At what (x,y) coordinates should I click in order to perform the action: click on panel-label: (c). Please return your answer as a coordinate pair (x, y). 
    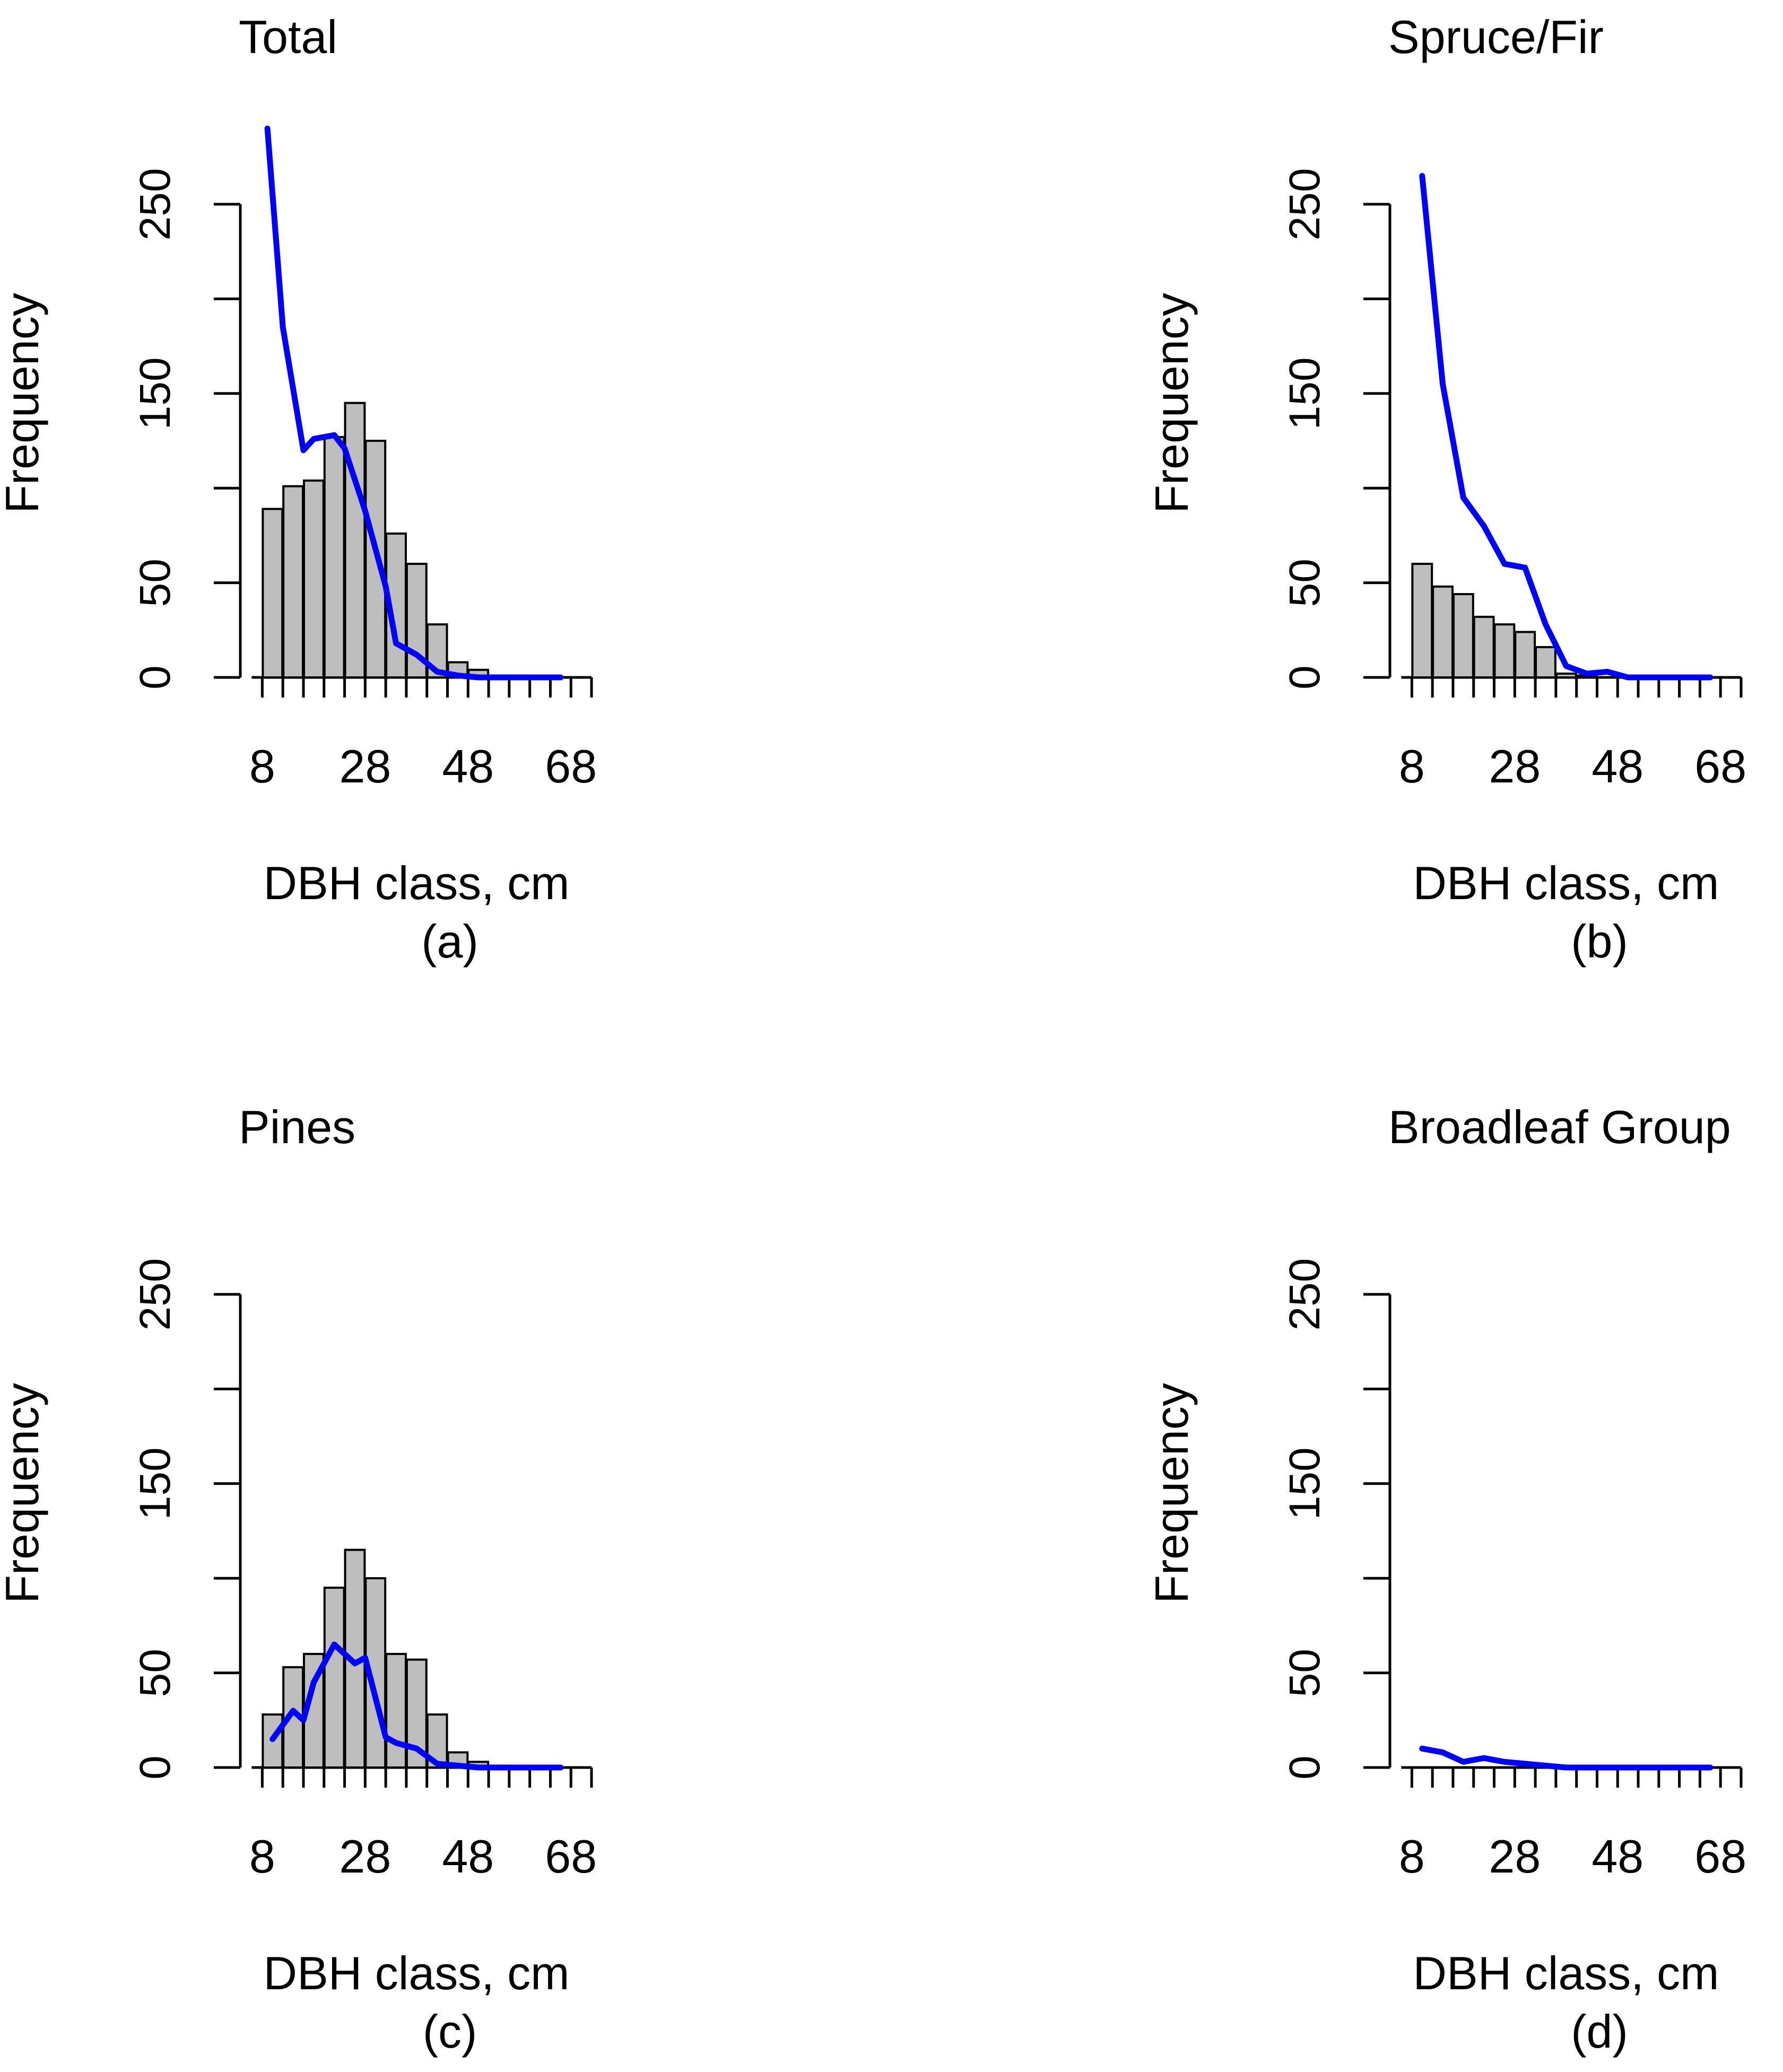
    Looking at the image, I should click on (450, 2031).